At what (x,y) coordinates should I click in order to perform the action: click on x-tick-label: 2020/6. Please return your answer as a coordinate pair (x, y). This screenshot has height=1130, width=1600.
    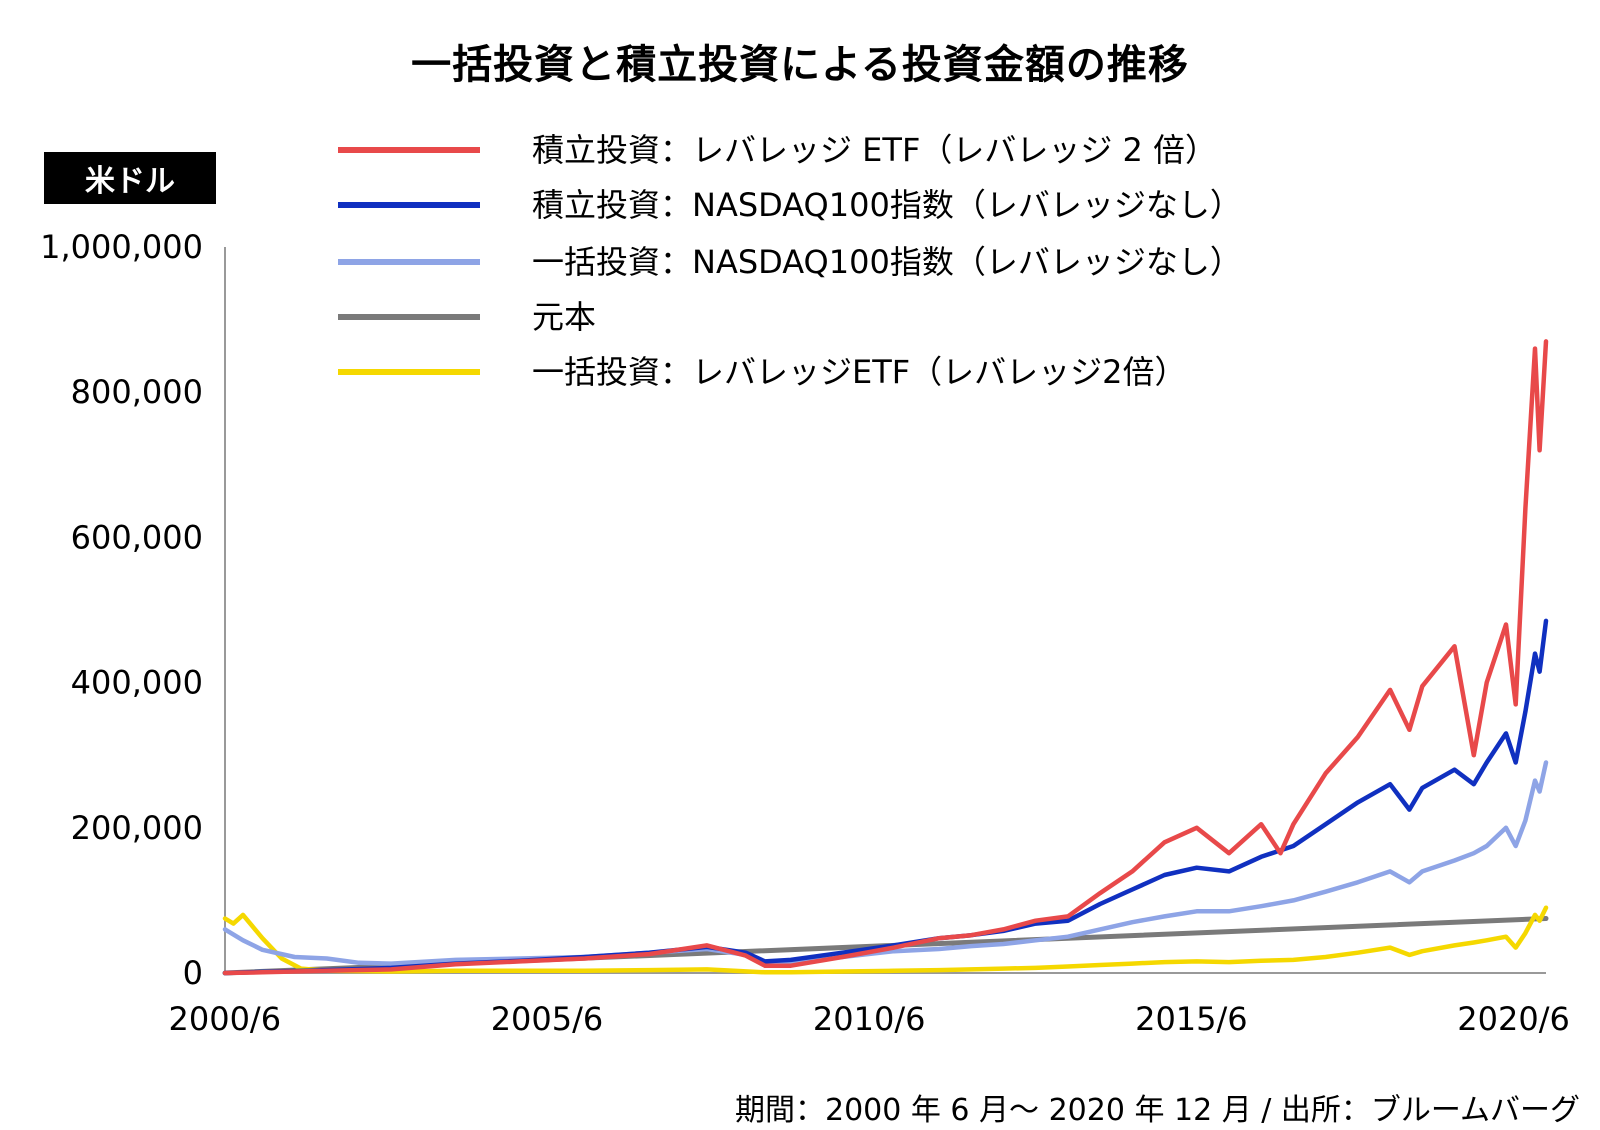
    Looking at the image, I should click on (1513, 1019).